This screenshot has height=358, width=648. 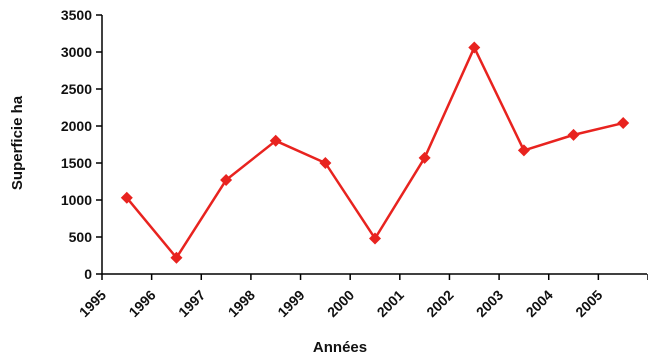 I want to click on x-tick-label: 2004, so click(x=539, y=303).